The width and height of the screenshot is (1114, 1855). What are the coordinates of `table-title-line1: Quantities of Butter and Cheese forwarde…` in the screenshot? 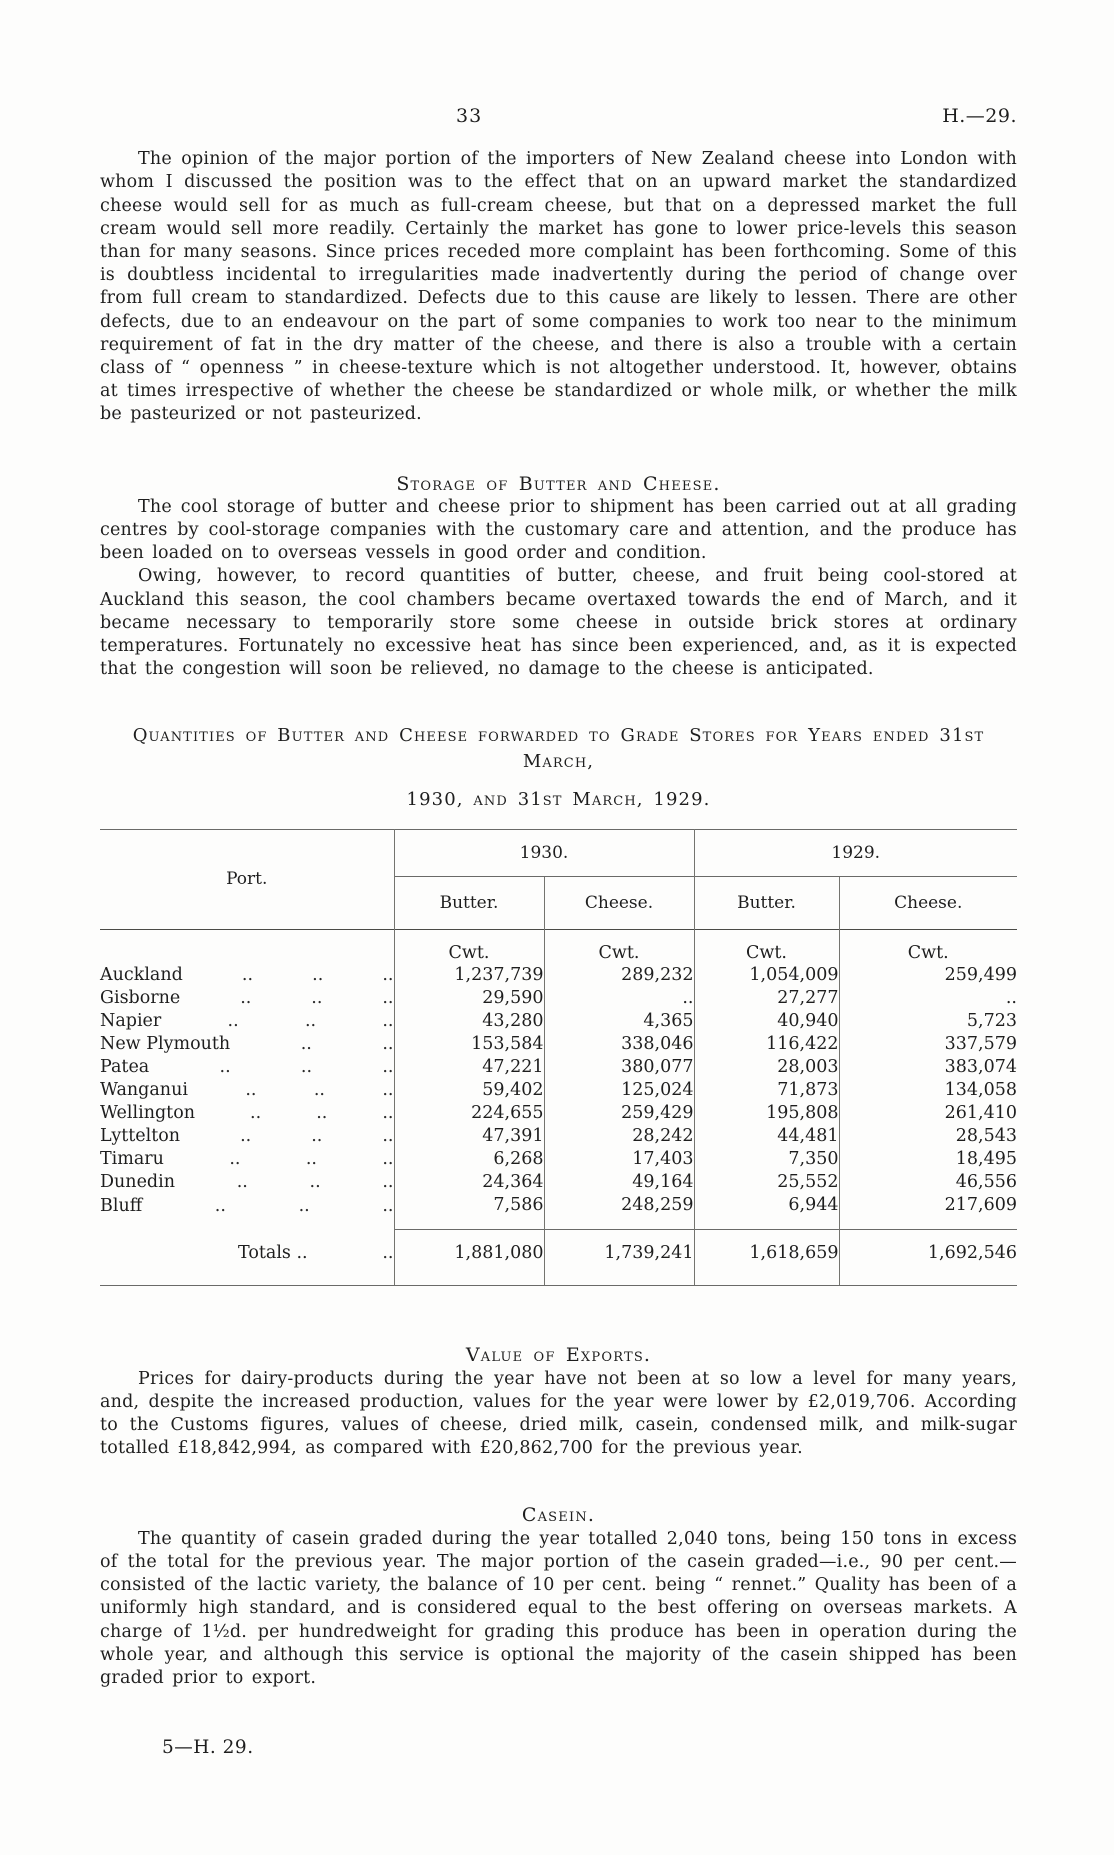 It's located at (558, 749).